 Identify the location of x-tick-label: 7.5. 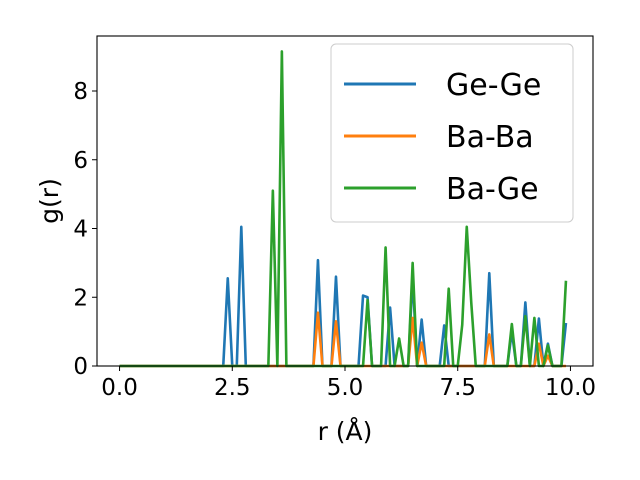
(457, 388).